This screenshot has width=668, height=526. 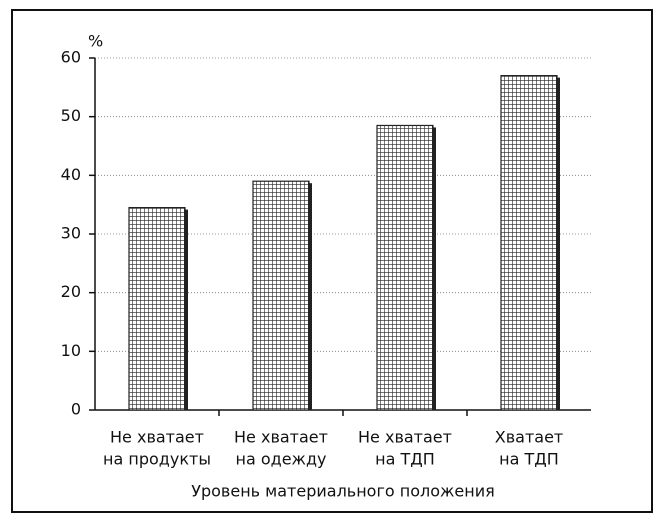 I want to click on y-tick-label: 60, so click(x=71, y=57).